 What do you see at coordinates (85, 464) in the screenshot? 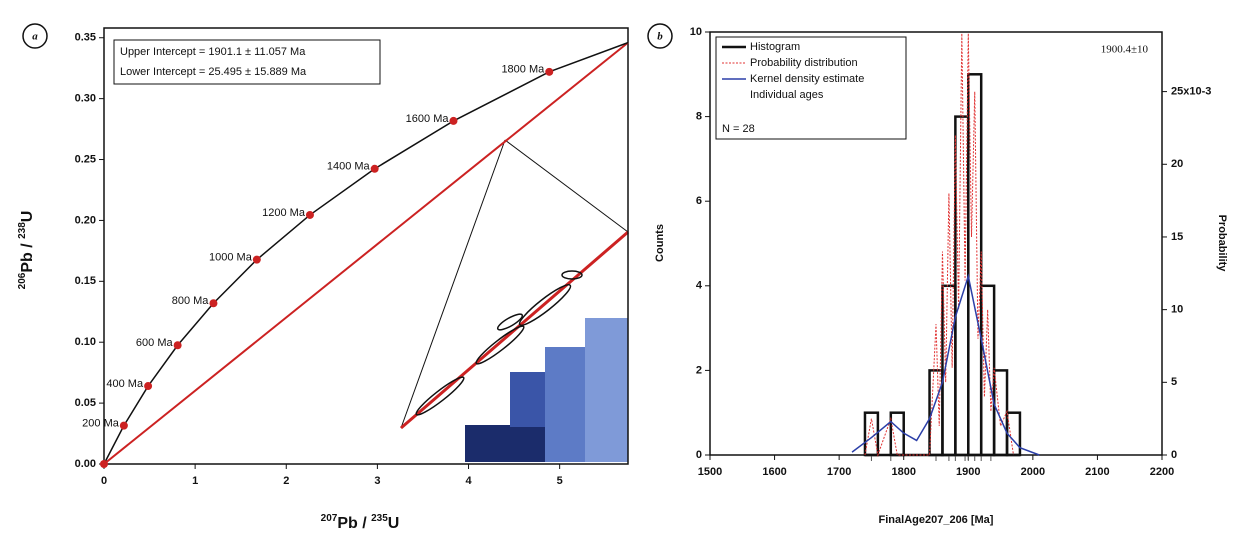
I see `y-tick-label: 0.00` at bounding box center [85, 464].